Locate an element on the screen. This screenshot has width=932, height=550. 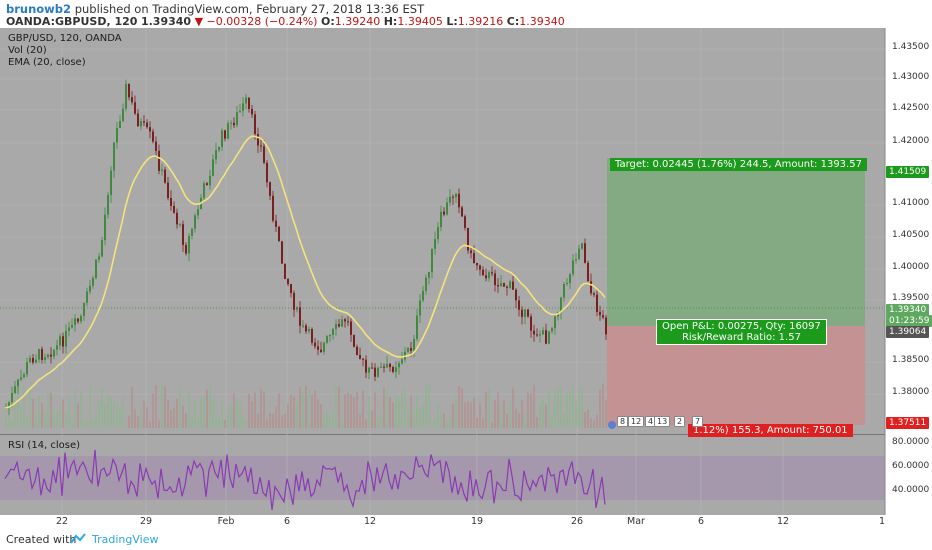
legend-ema: EMA (20, close) is located at coordinates (47, 62).